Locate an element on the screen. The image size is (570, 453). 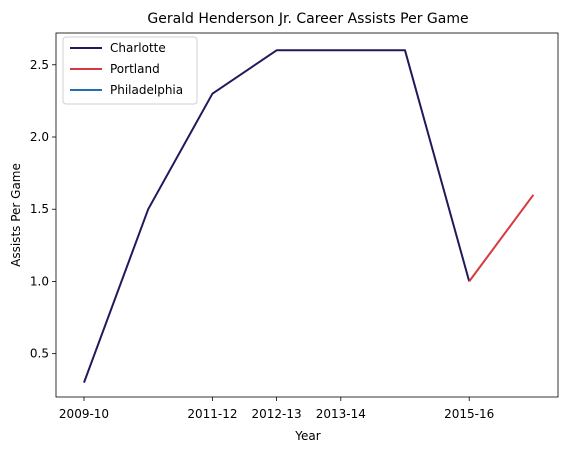
y-axis: 0.5 1.0 1.5 2.0 2.5 is located at coordinates (43, 209).